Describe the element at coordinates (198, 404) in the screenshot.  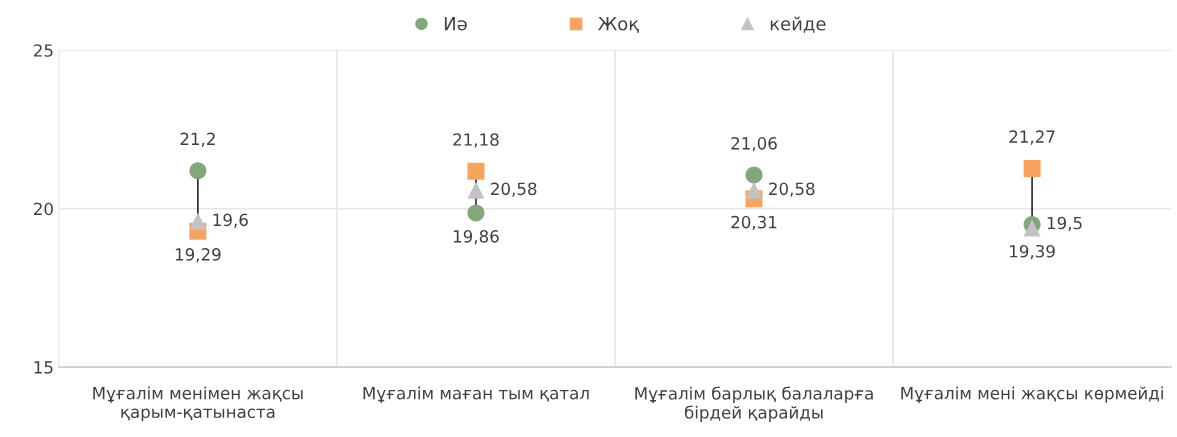
I see `x-tick-label: Мұғалім менімен жақсы қарым-қатынаста` at that location.